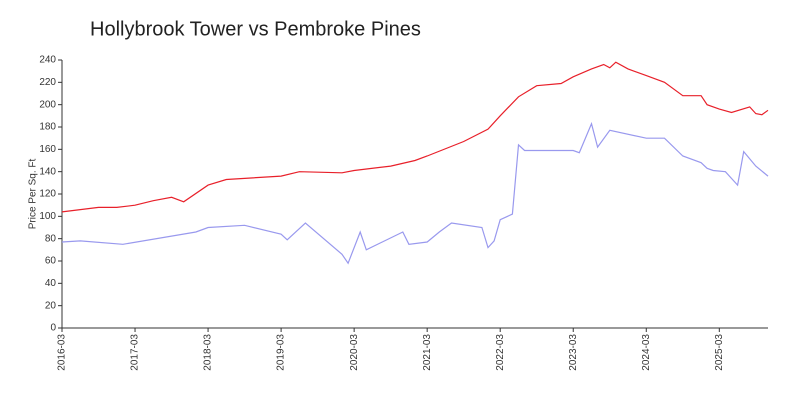 This screenshot has width=800, height=405. Describe the element at coordinates (33, 193) in the screenshot. I see `y-axis-label: Price Per Sq. Ft` at that location.